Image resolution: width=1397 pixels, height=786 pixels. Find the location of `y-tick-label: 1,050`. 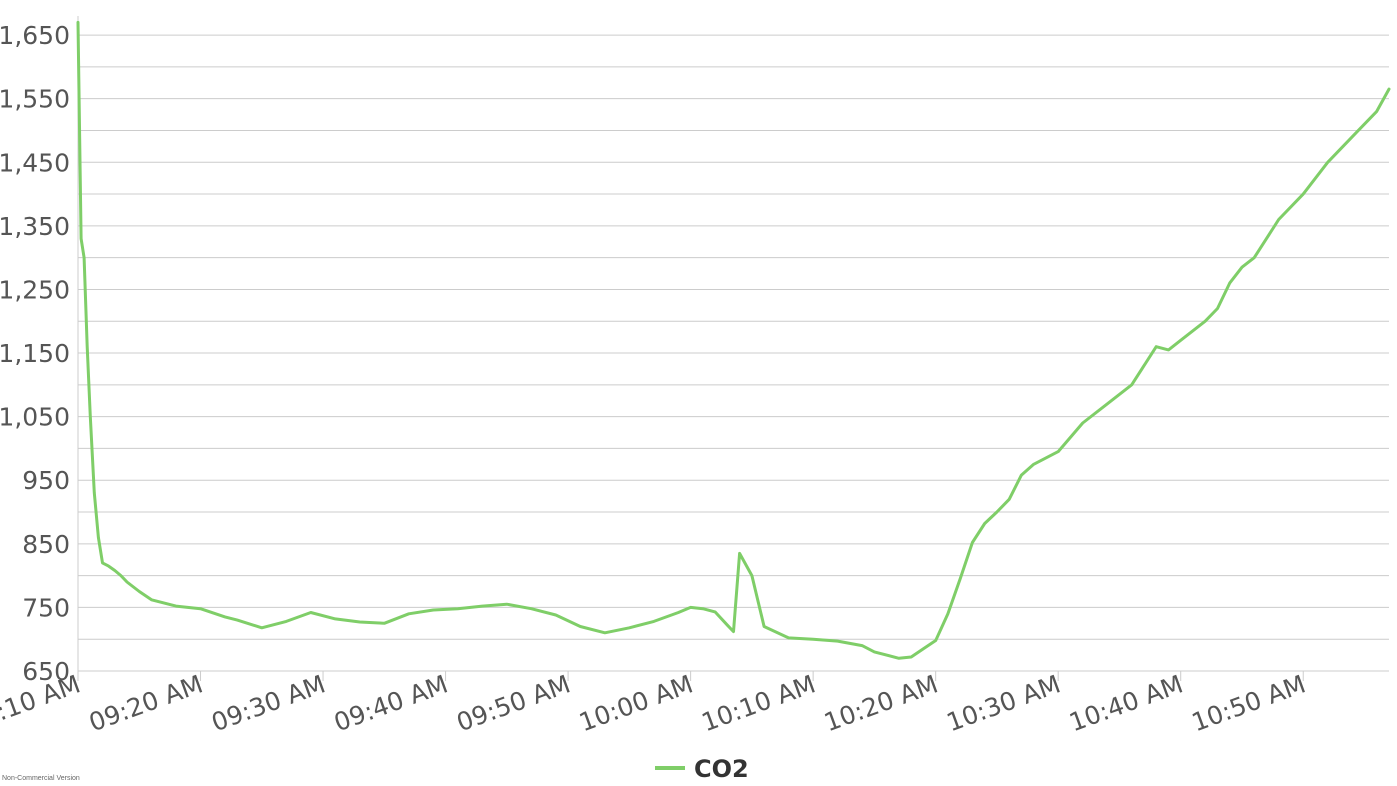

y-tick-label: 1,050 is located at coordinates (35, 417).